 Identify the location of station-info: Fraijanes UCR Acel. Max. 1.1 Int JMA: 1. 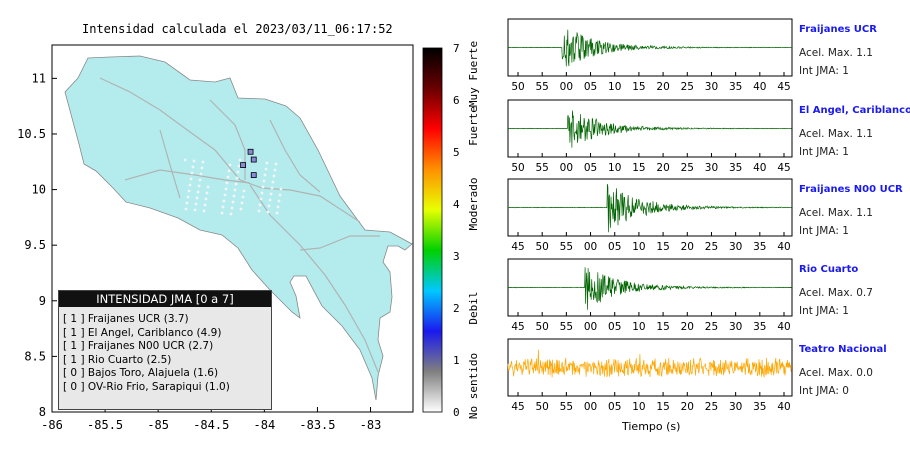
(838, 50).